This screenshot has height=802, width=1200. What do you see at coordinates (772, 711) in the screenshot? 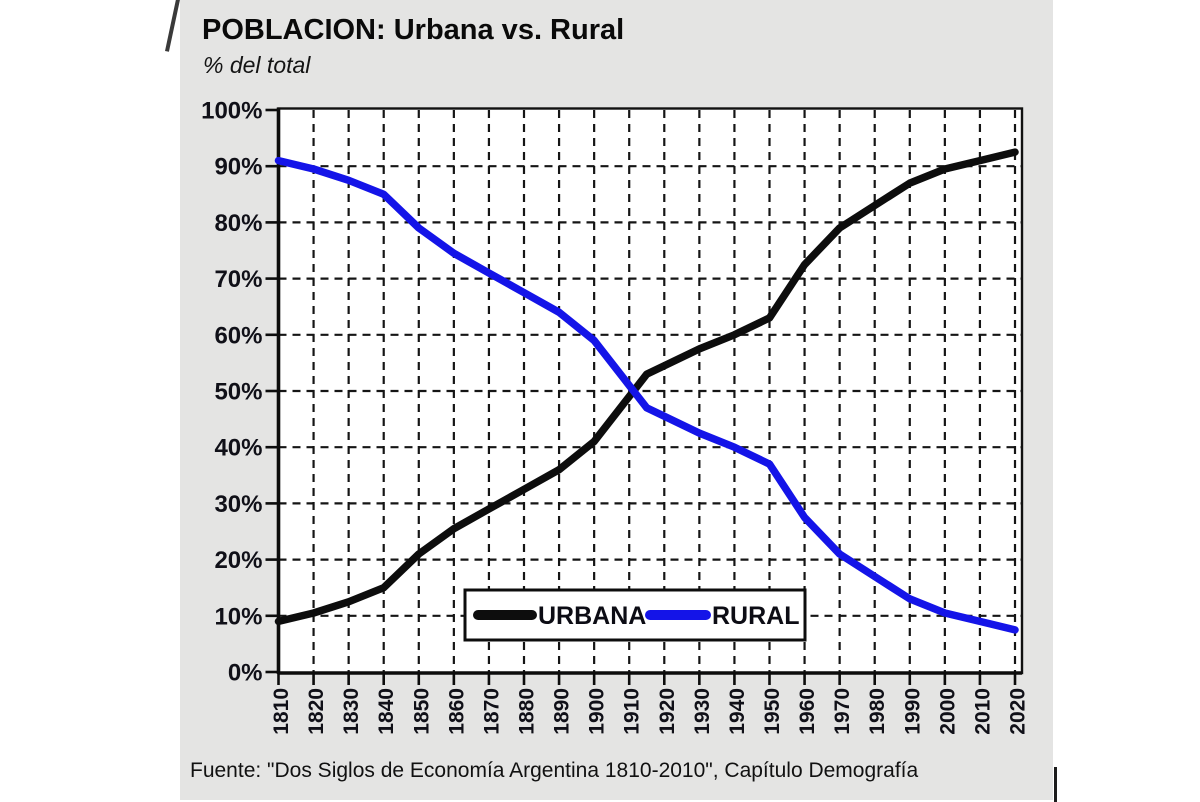
I see `x-tick-label: 1950` at bounding box center [772, 711].